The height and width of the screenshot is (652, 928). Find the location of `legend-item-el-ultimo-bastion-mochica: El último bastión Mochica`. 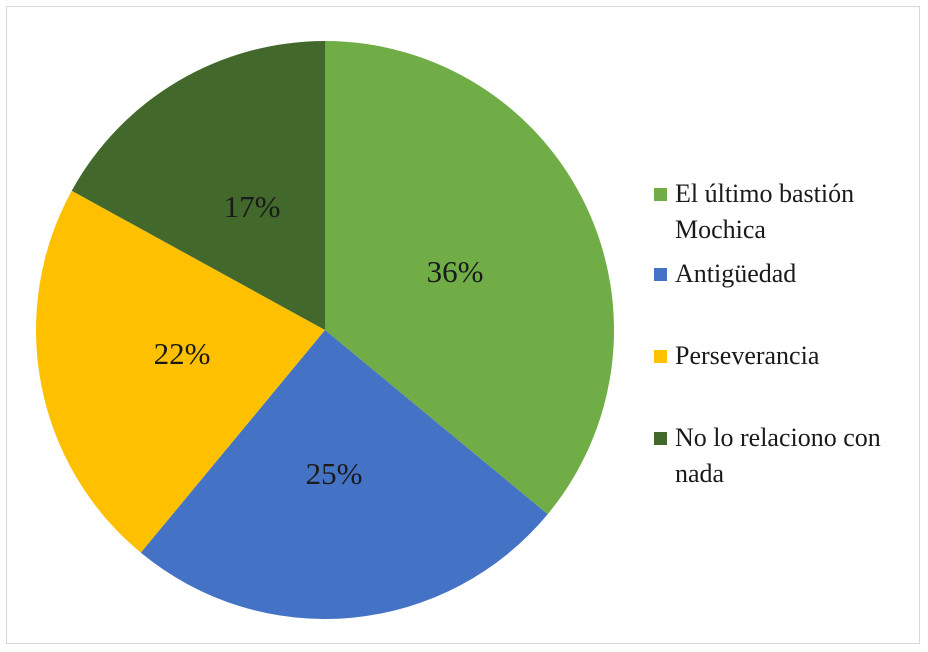

legend-item-el-ultimo-bastion-mochica: El último bastión Mochica is located at coordinates (784, 212).